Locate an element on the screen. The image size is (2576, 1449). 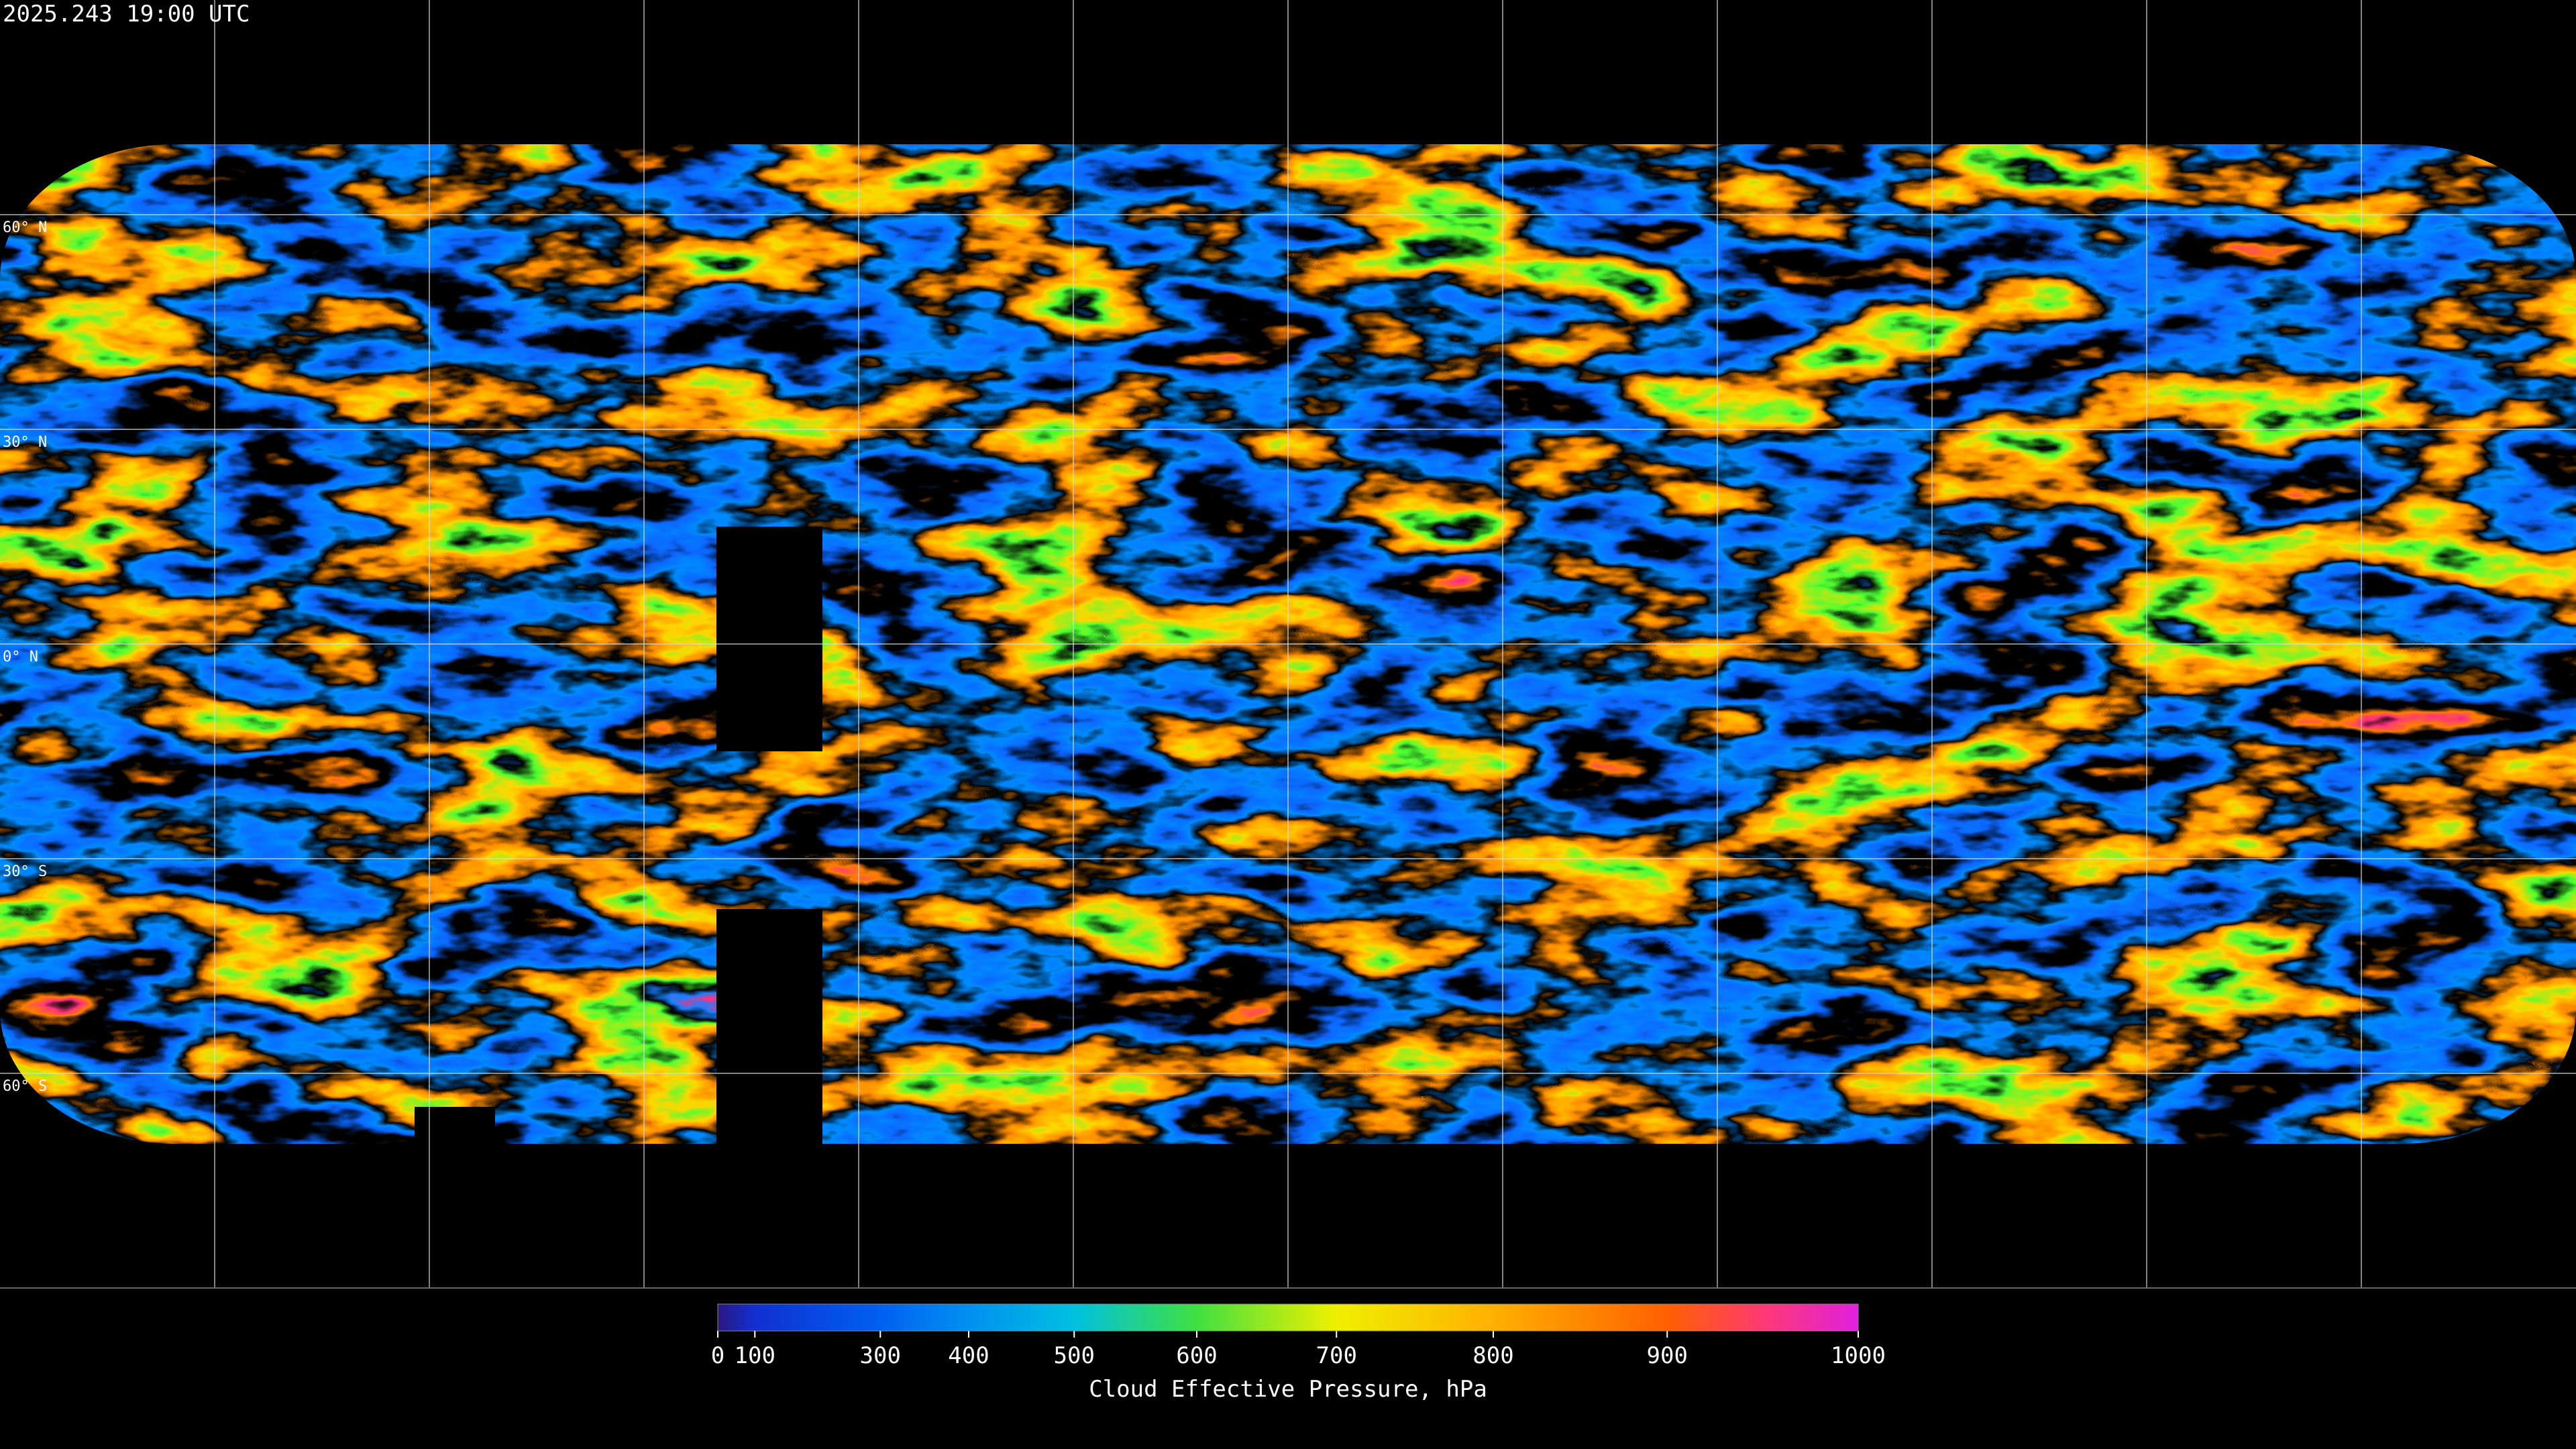
colorbar-tick-label: 700 is located at coordinates (1336, 1355).